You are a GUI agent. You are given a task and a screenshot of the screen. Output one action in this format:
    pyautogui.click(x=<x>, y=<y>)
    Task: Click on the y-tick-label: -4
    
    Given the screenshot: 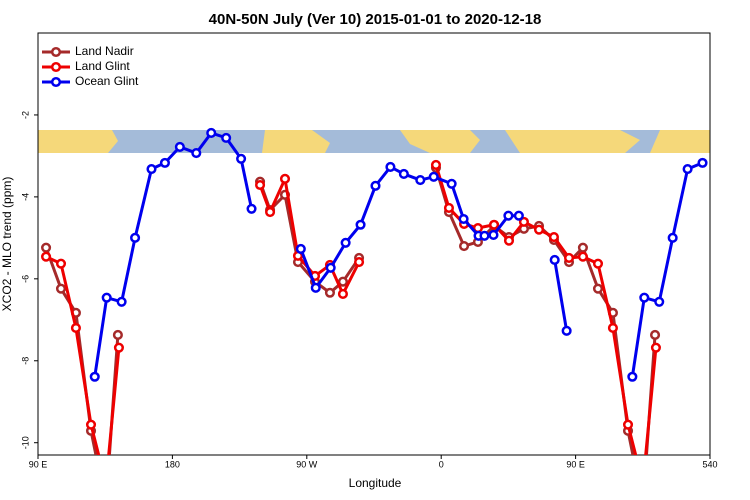 What is the action you would take?
    pyautogui.click(x=25, y=197)
    